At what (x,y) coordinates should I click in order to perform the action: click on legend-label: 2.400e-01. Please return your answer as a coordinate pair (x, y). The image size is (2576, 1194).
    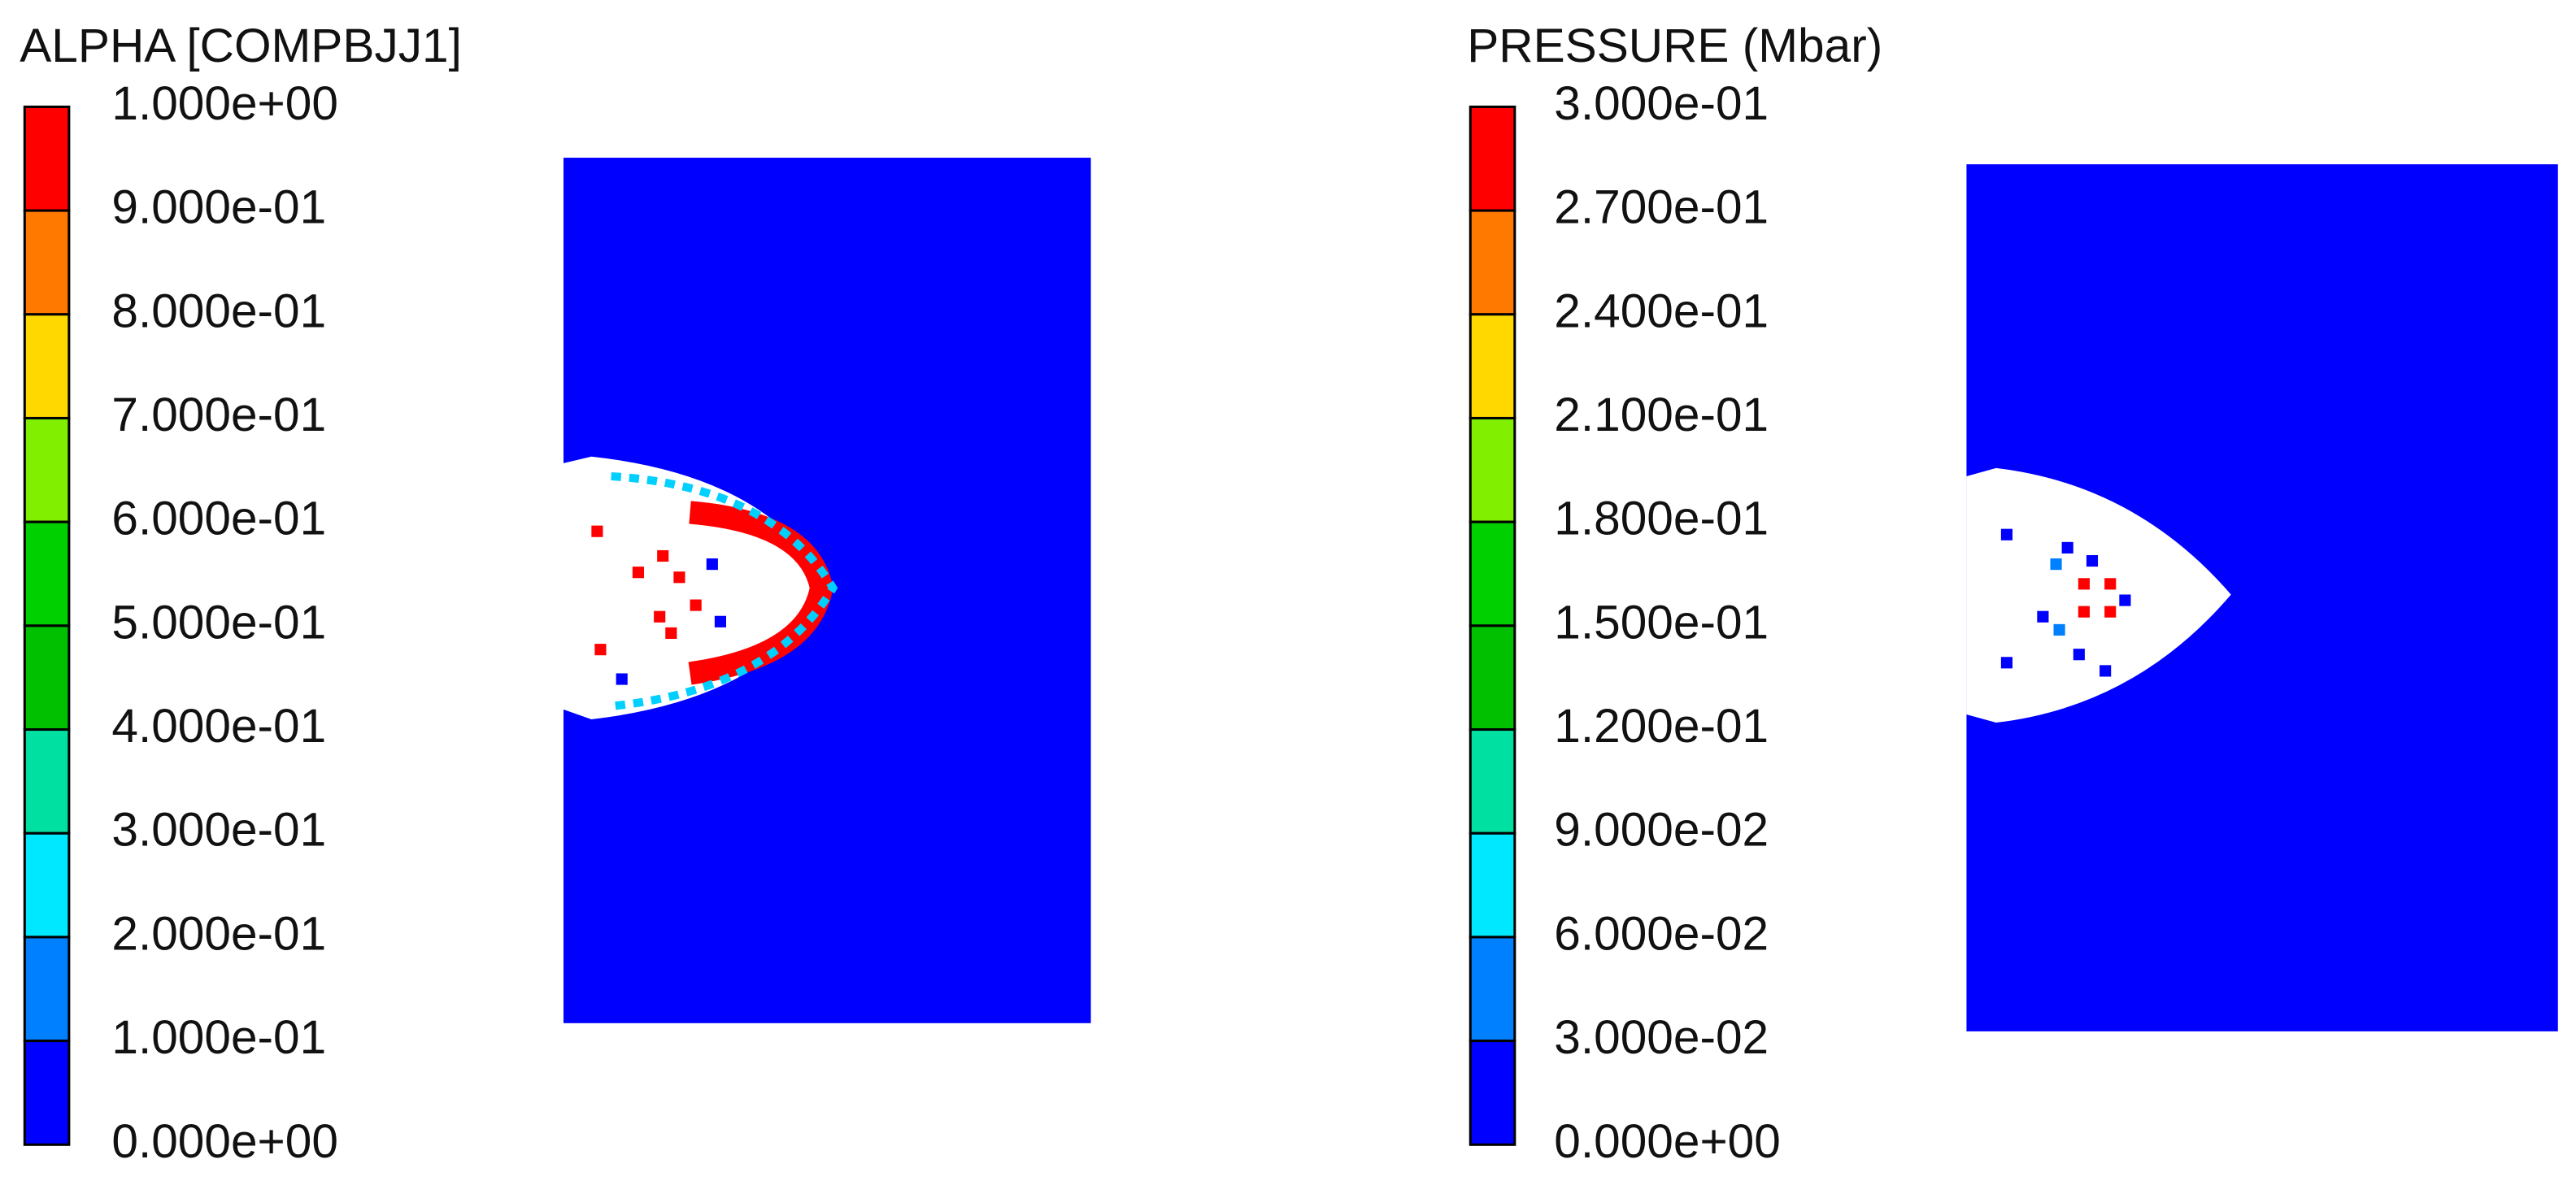
    Looking at the image, I should click on (1661, 310).